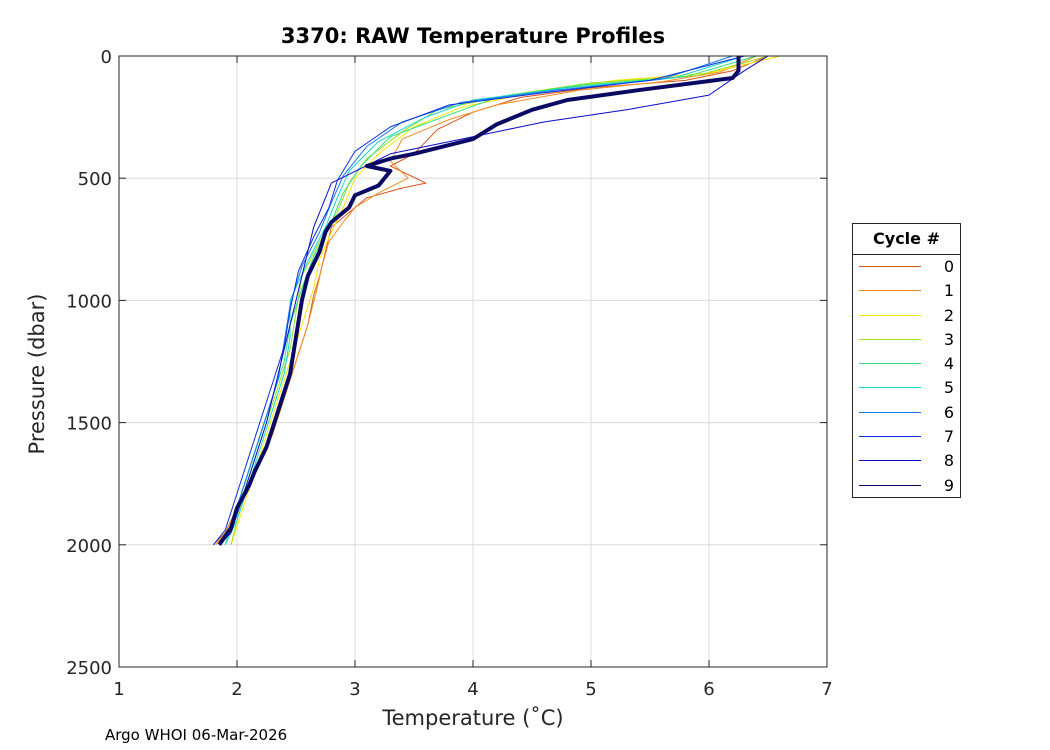 This screenshot has height=750, width=1050. I want to click on legend-item-cycle-7: 7, so click(906, 437).